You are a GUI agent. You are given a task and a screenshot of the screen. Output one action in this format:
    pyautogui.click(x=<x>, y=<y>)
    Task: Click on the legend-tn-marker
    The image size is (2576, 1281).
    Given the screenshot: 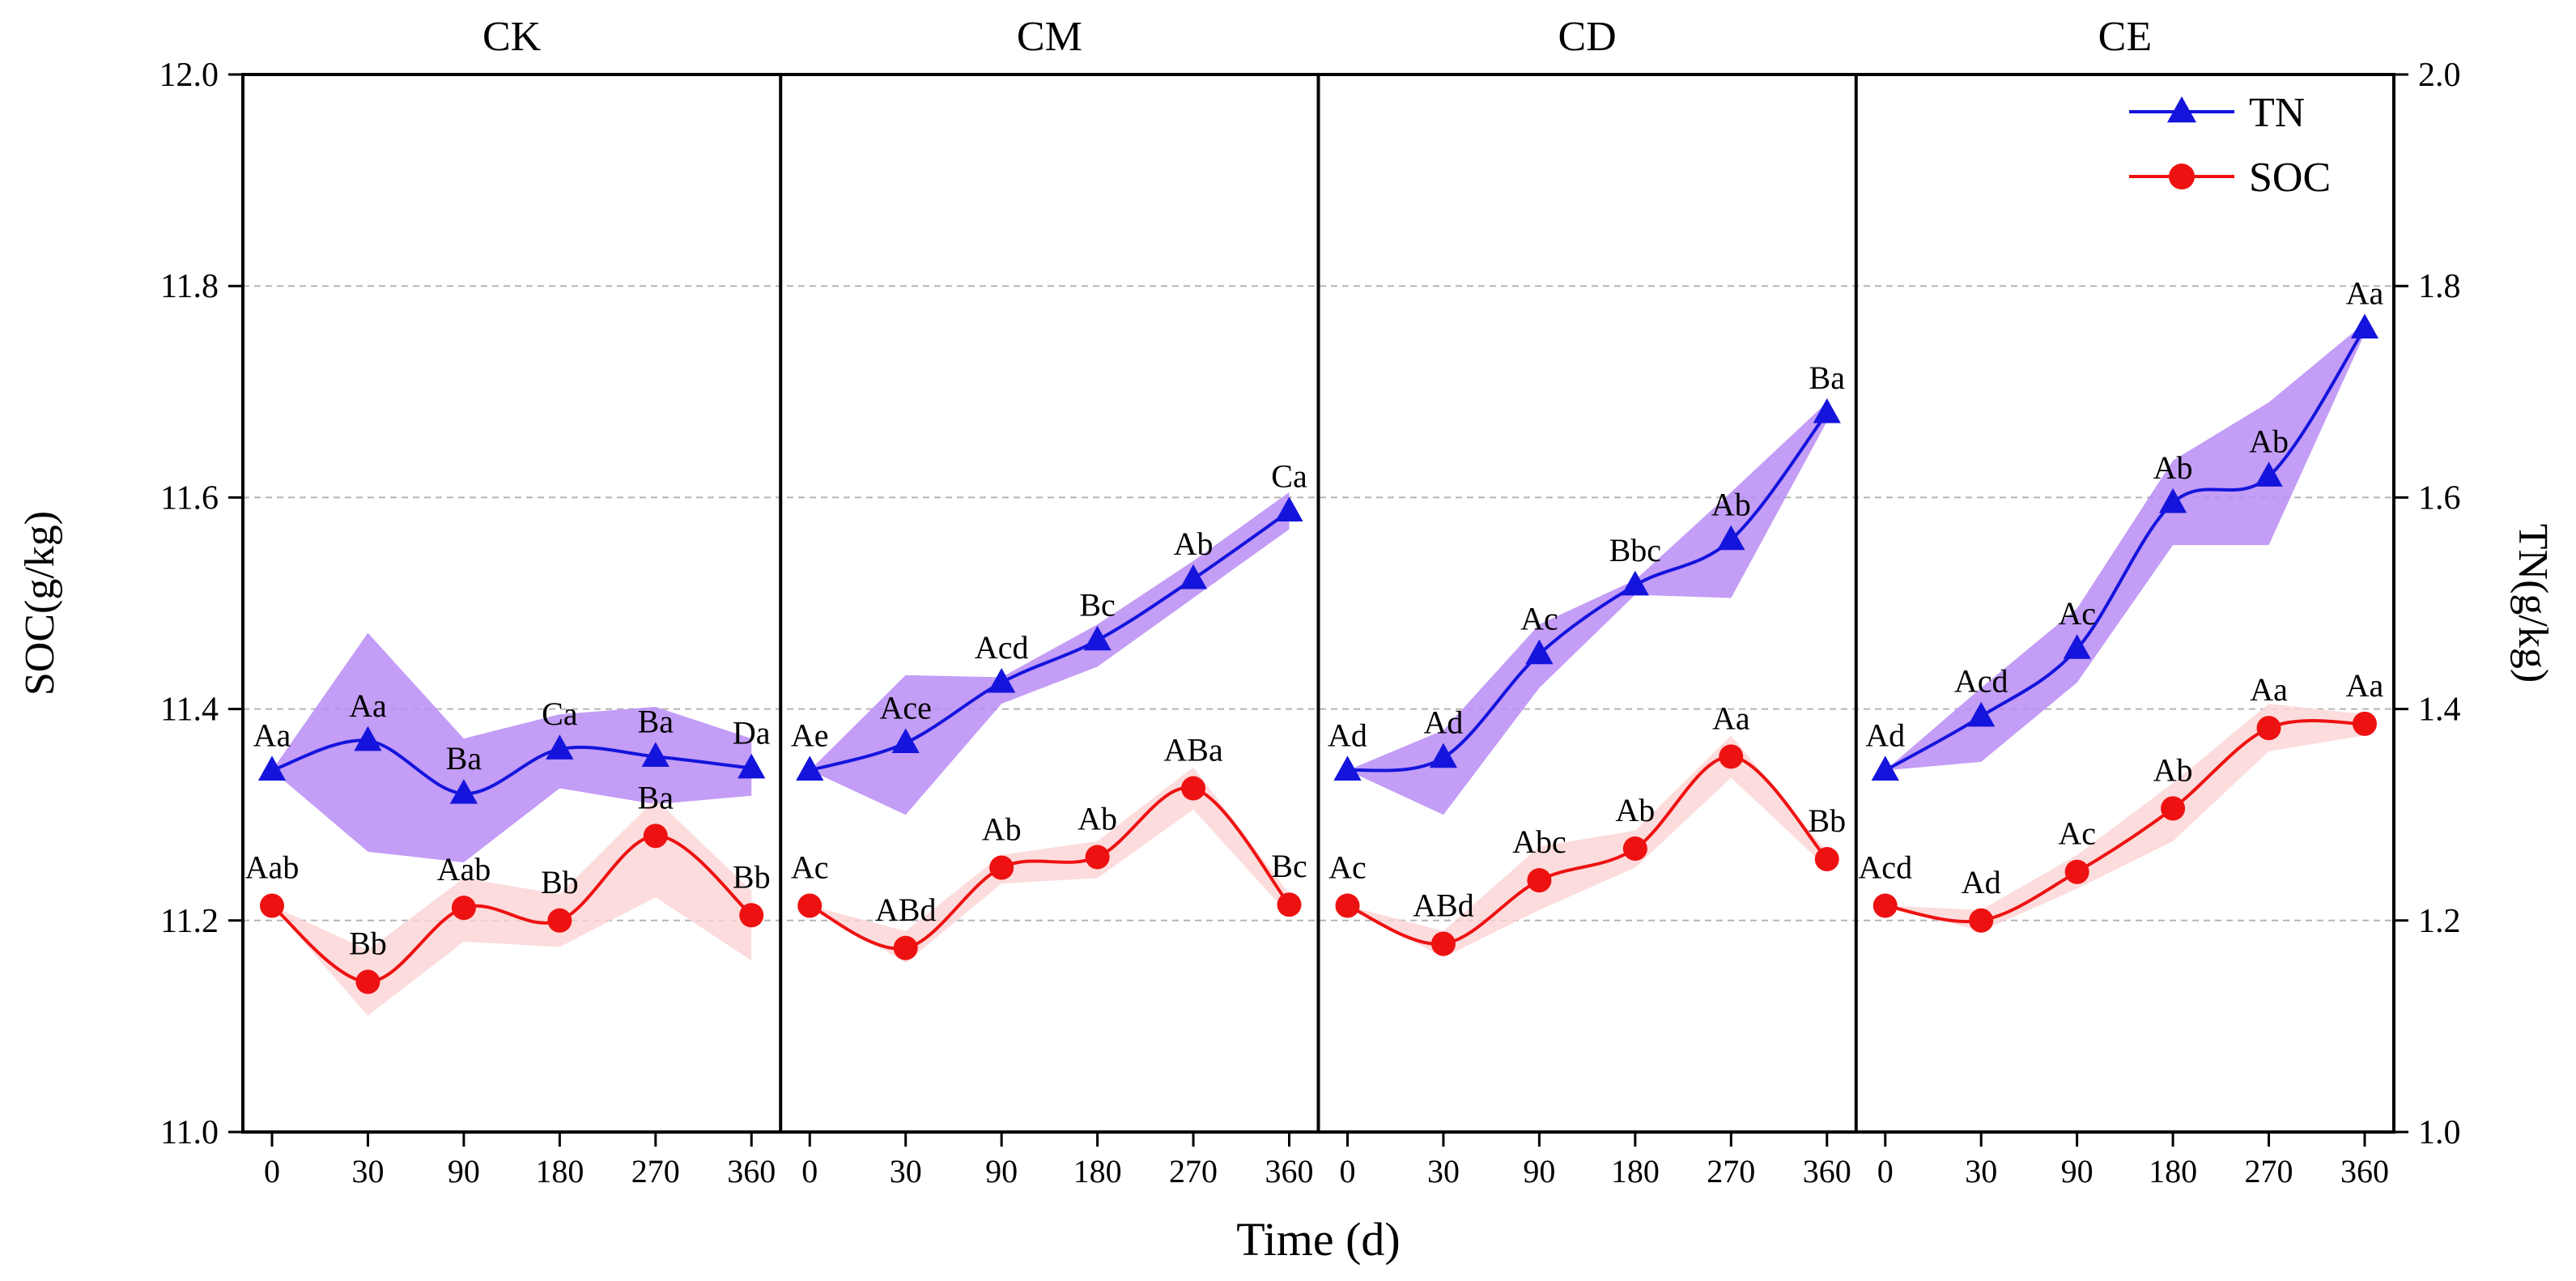 What is the action you would take?
    pyautogui.click(x=2181, y=110)
    